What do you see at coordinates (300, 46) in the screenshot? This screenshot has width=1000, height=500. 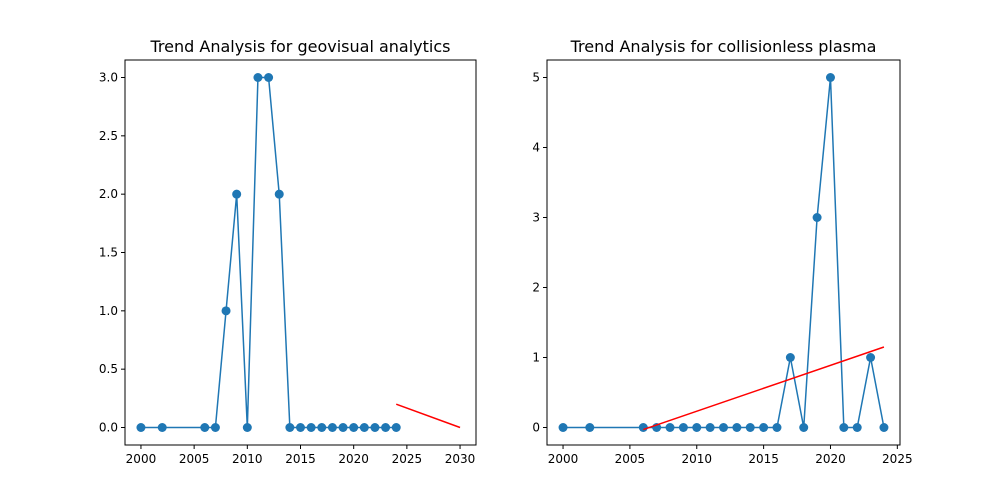 I see `left-chart-title: Trend Analysis for geovisual analytics` at bounding box center [300, 46].